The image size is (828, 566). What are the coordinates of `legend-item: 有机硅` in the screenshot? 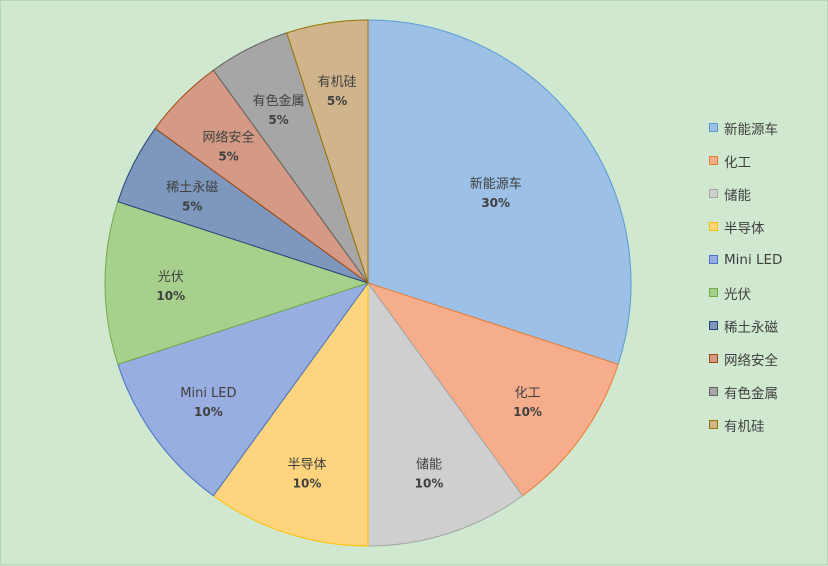 It's located at (745, 424).